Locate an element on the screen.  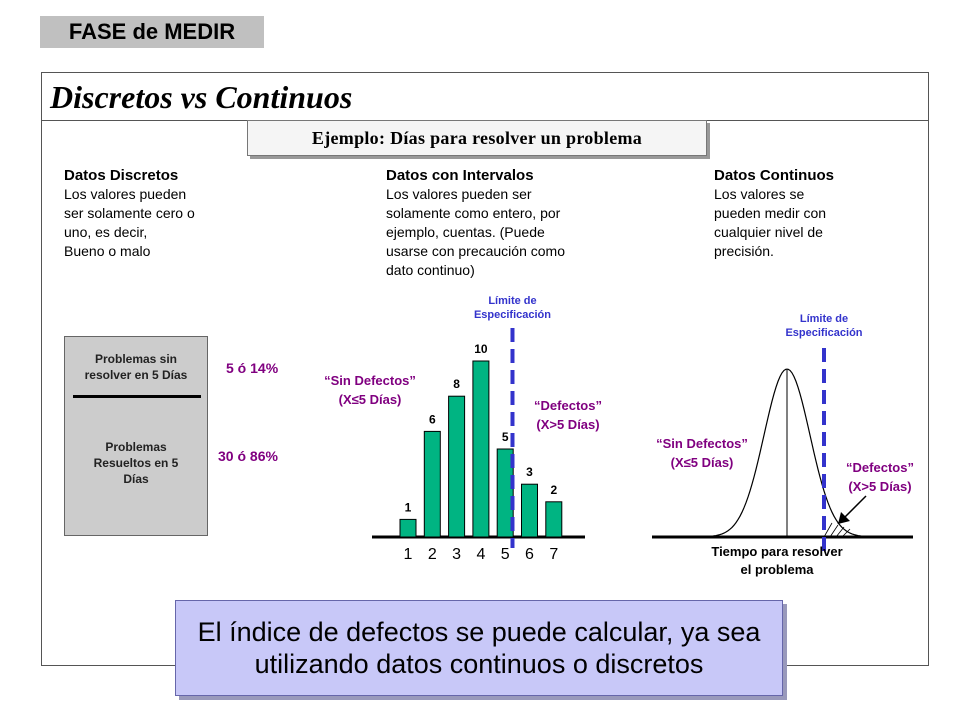
phase-tag: FASE de MEDIR is located at coordinates (152, 32).